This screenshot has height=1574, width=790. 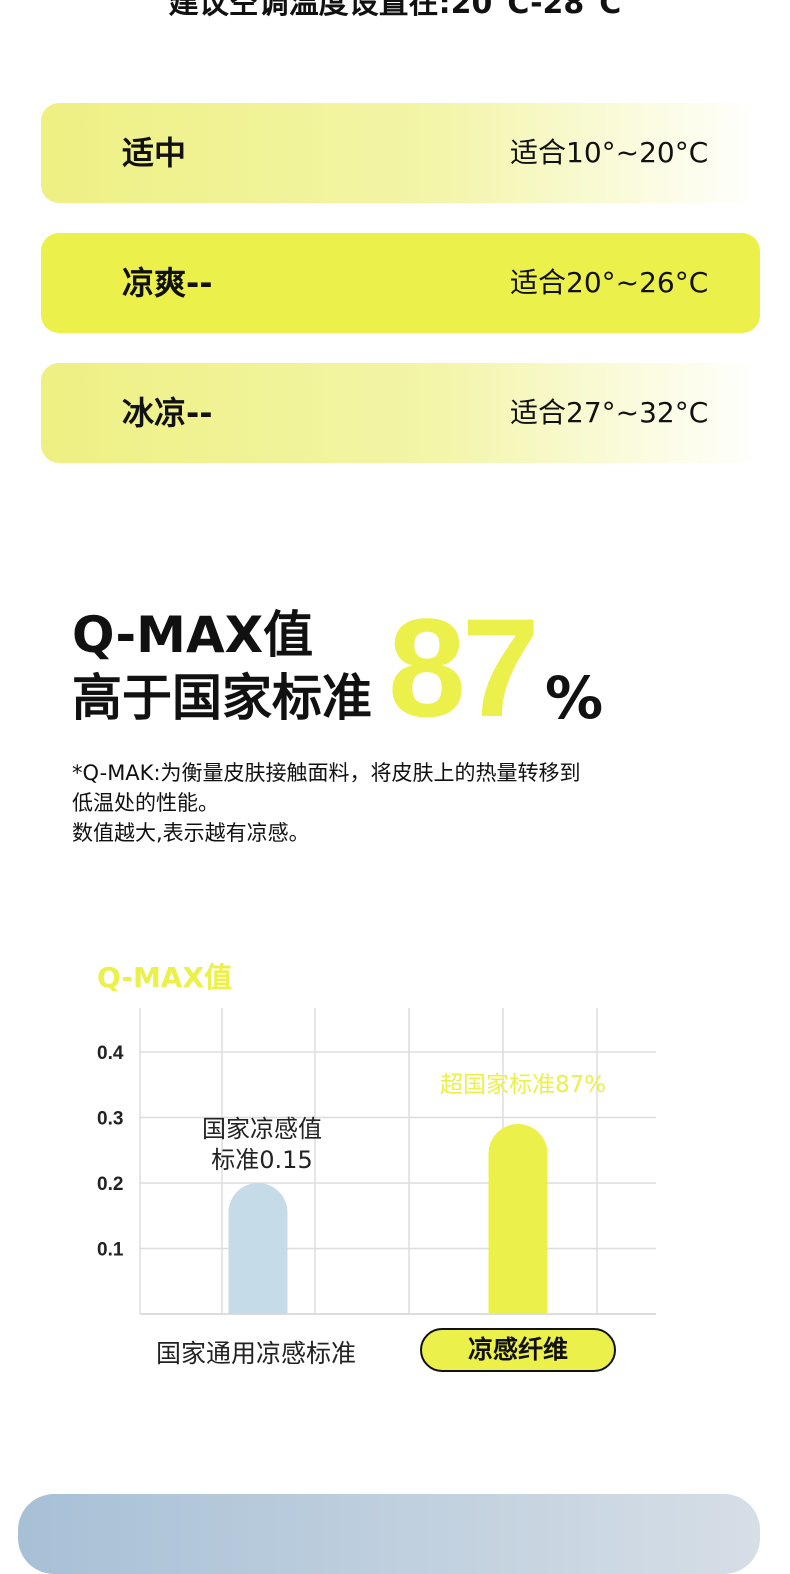 What do you see at coordinates (167, 413) in the screenshot?
I see `card-name: 冰凉--` at bounding box center [167, 413].